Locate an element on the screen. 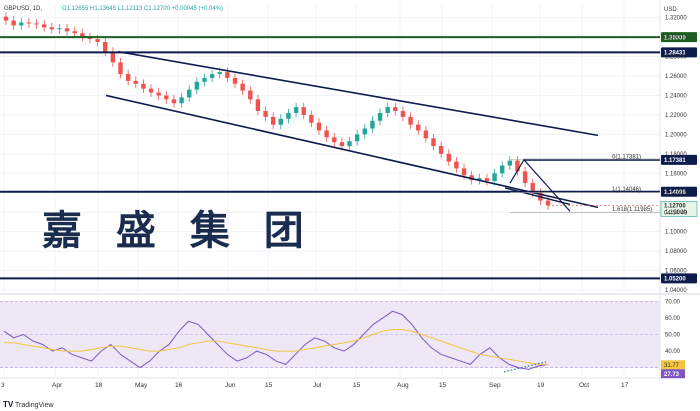  trend-channel-upper is located at coordinates (358, 93).